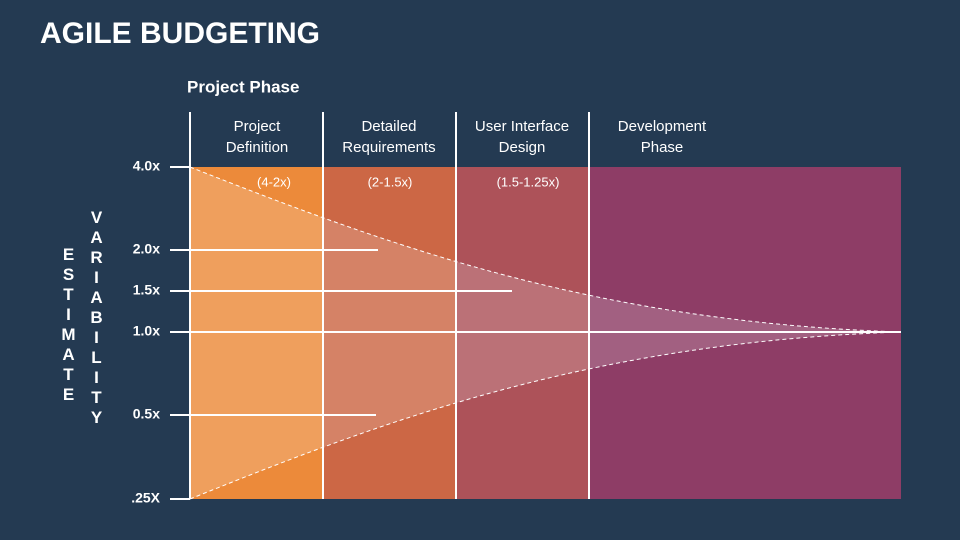  What do you see at coordinates (257, 147) in the screenshot?
I see `phase-label: Definition` at bounding box center [257, 147].